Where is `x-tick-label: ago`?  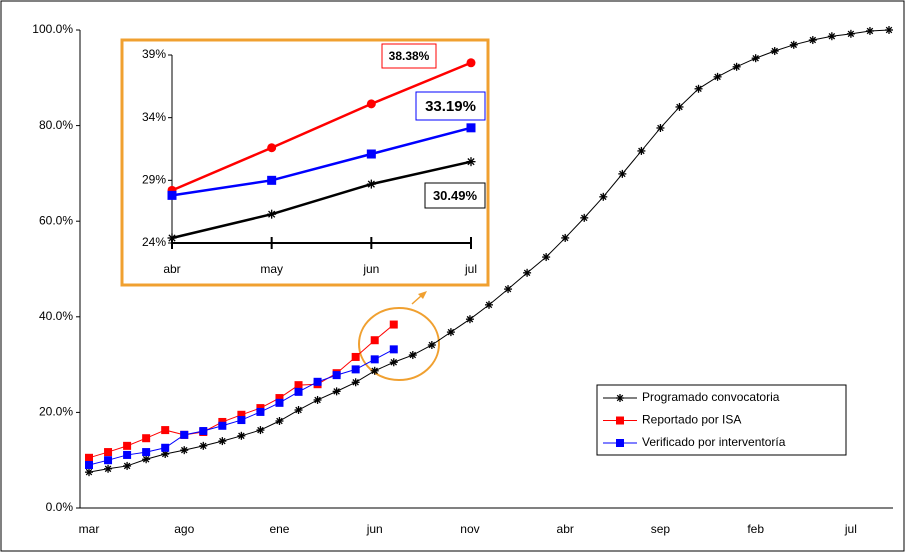
x-tick-label: ago is located at coordinates (184, 529).